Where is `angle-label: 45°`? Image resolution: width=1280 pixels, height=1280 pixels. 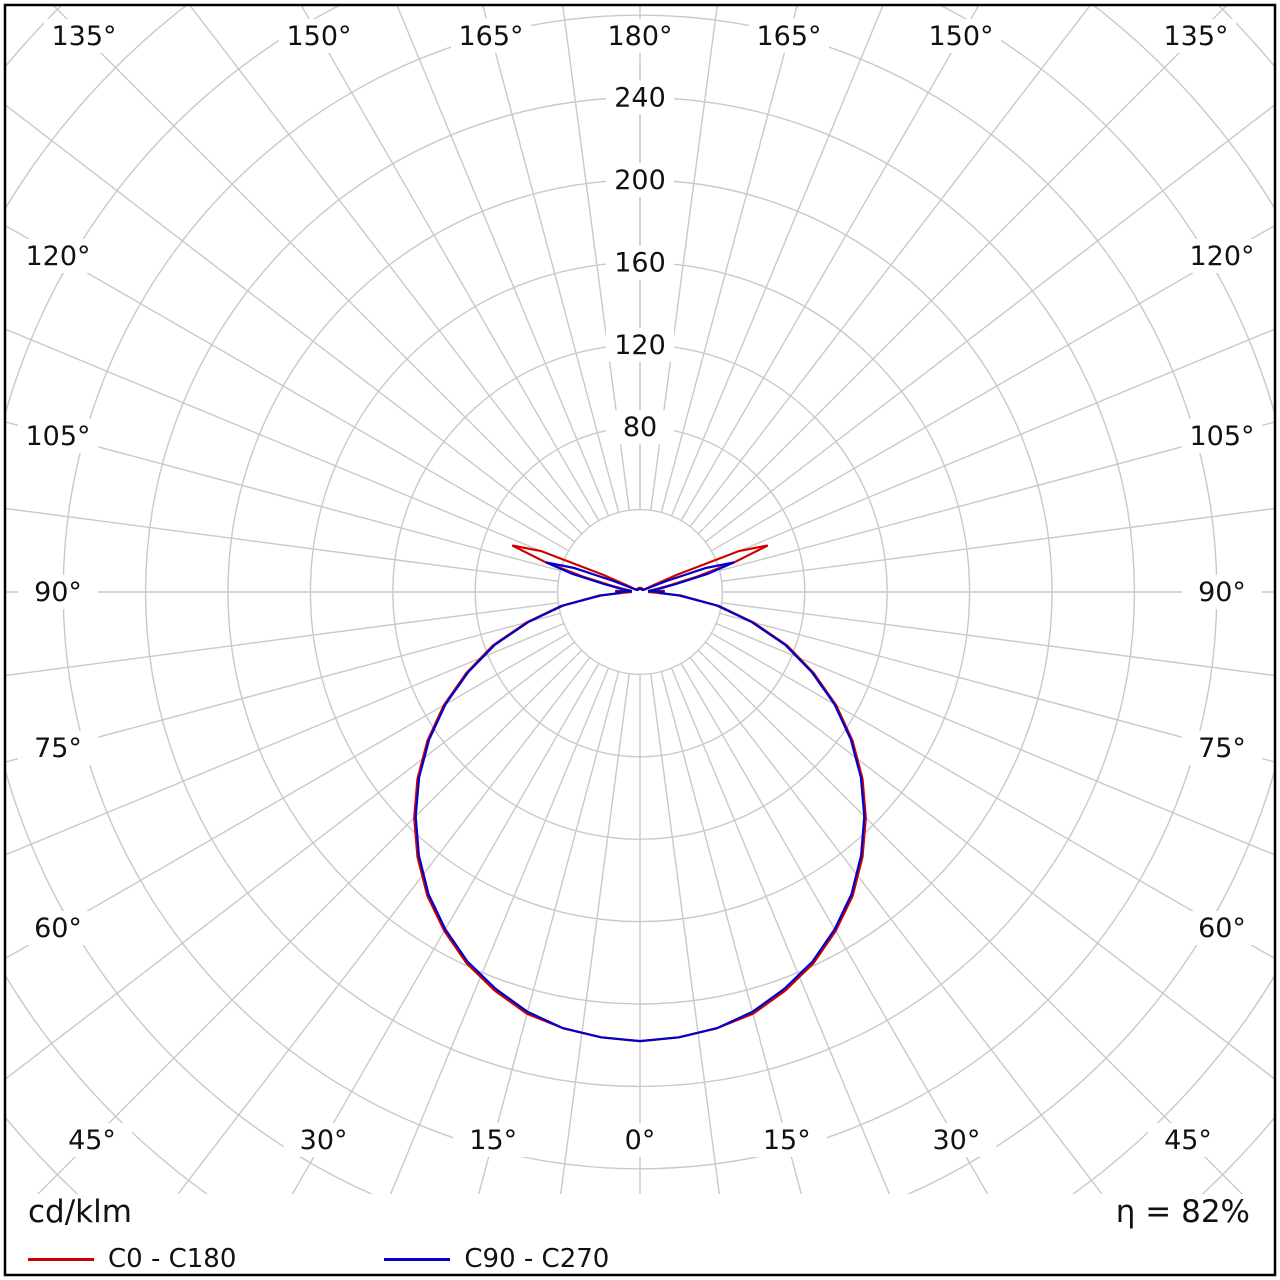
angle-label: 45° is located at coordinates (92, 1140).